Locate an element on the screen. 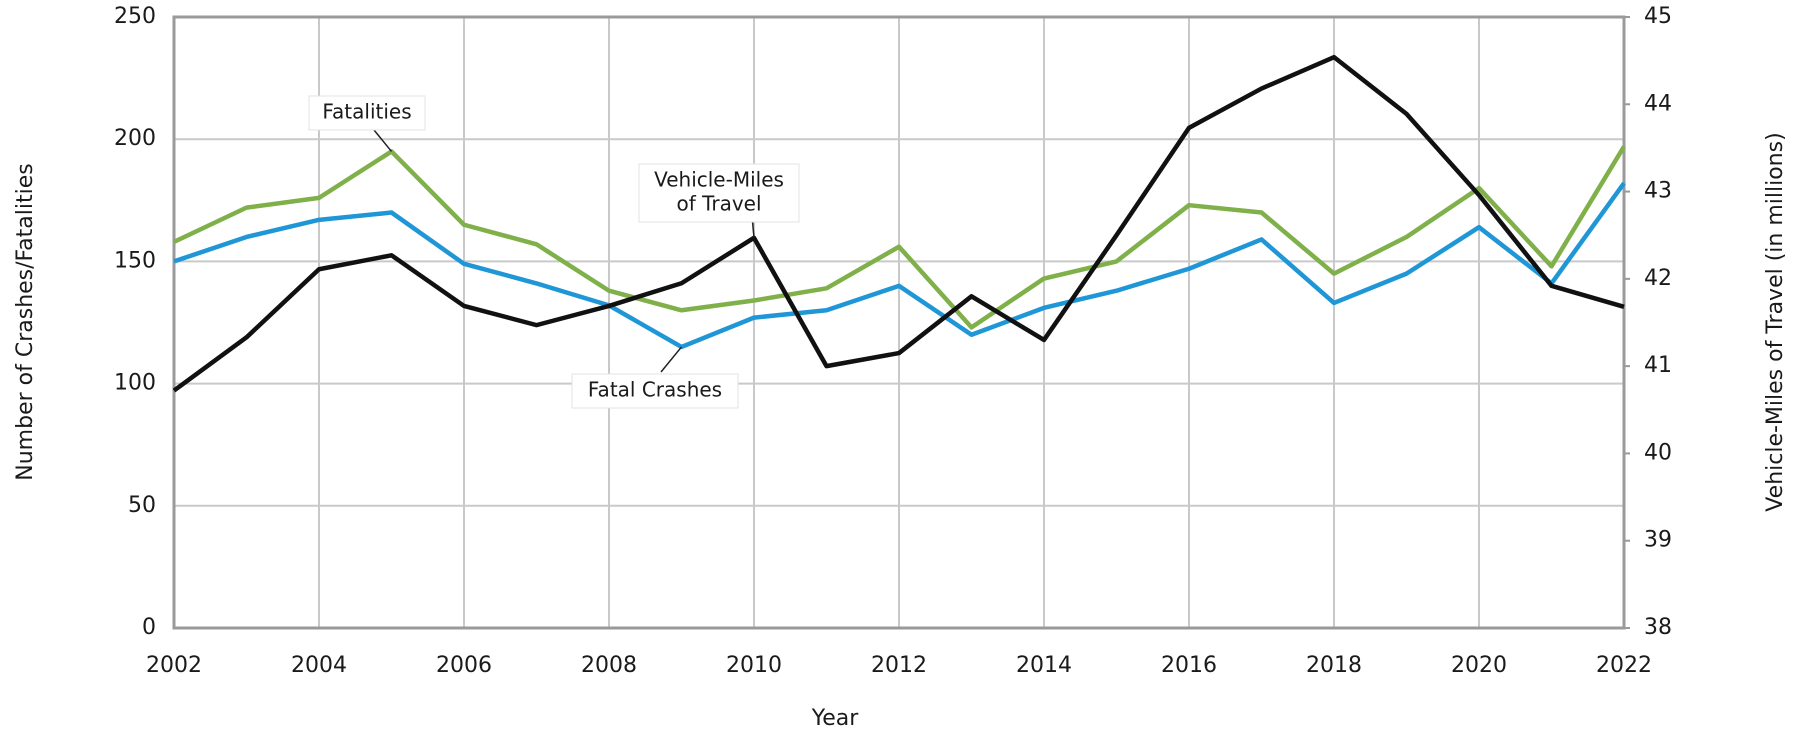 This screenshot has width=1801, height=733. y-tick-label: 0 is located at coordinates (149, 627).